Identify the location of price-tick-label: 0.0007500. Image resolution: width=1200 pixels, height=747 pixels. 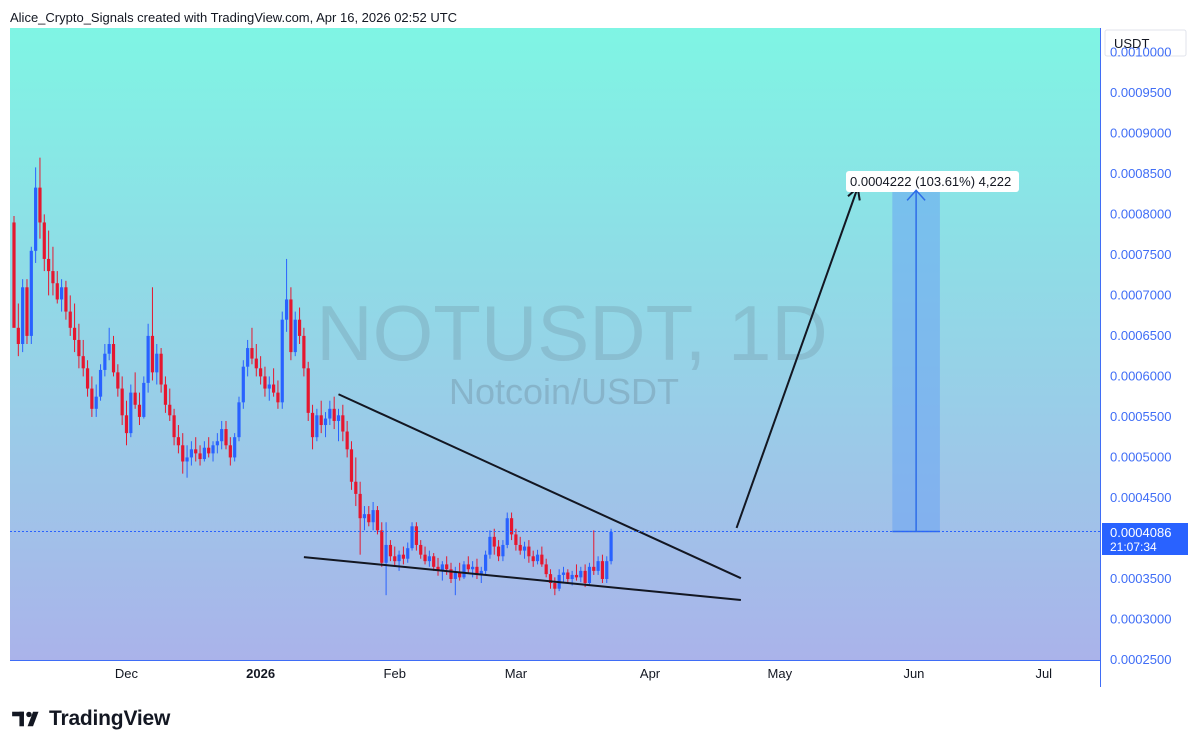
(1140, 254).